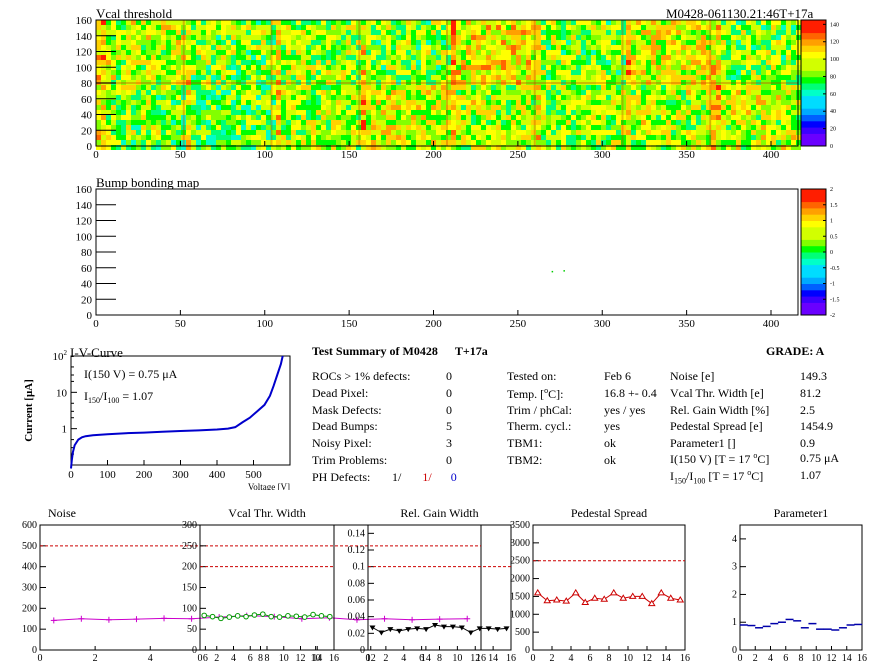  Describe the element at coordinates (368, 658) in the screenshot. I see `roc-x-tick-label: 0` at that location.